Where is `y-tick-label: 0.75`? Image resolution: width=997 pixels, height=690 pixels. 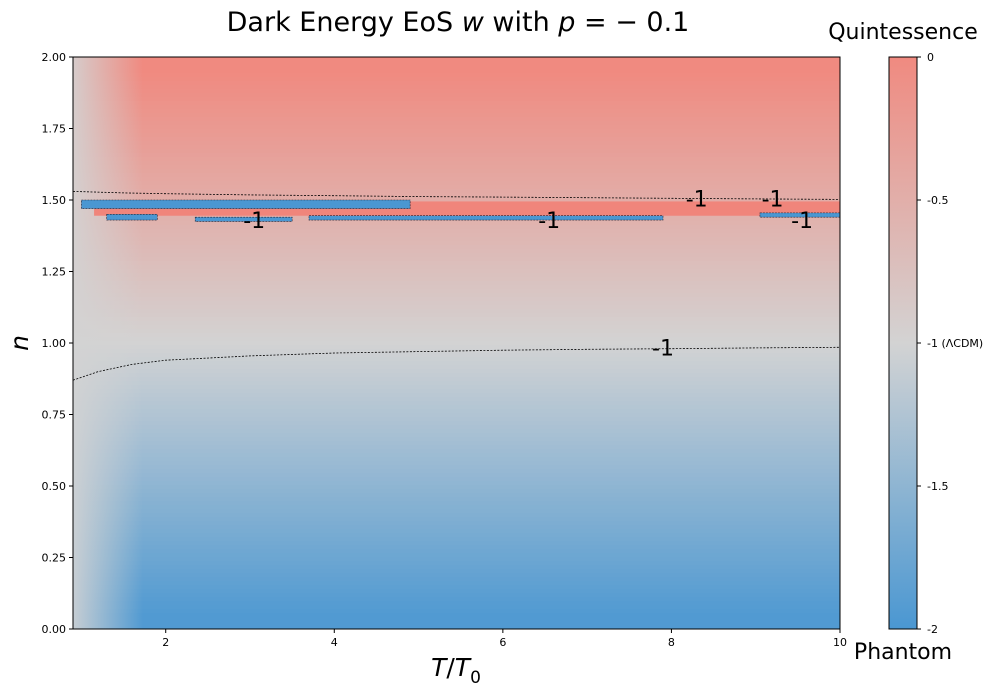
y-tick-label: 0.75 is located at coordinates (54, 415).